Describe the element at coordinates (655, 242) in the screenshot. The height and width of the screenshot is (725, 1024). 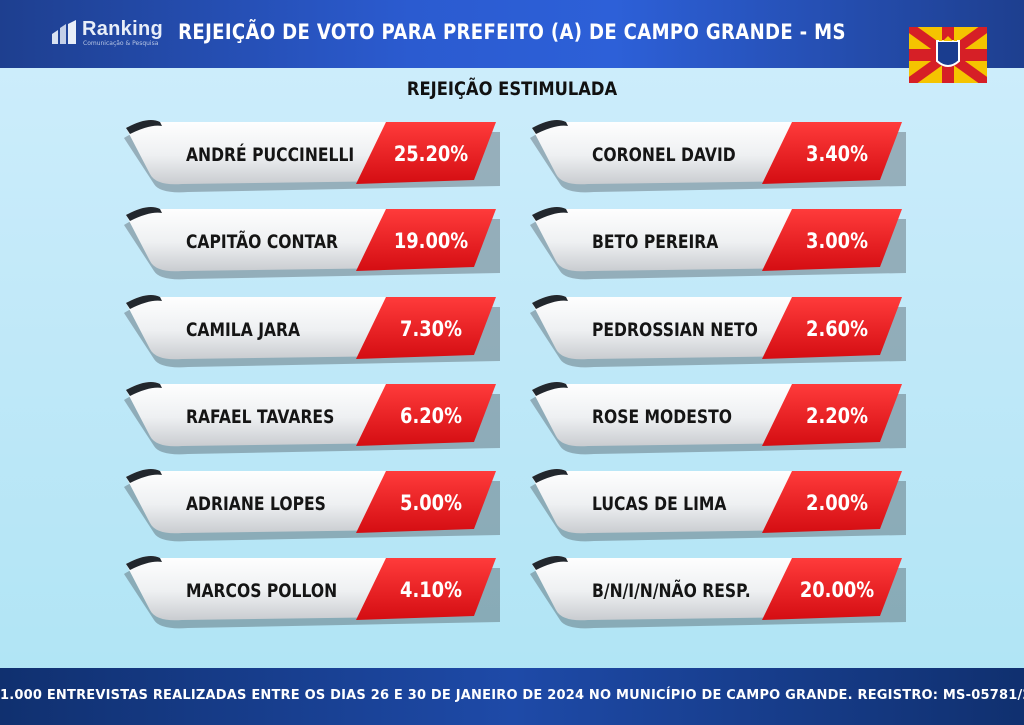
I see `candidate-name: BETO PEREIRA` at that location.